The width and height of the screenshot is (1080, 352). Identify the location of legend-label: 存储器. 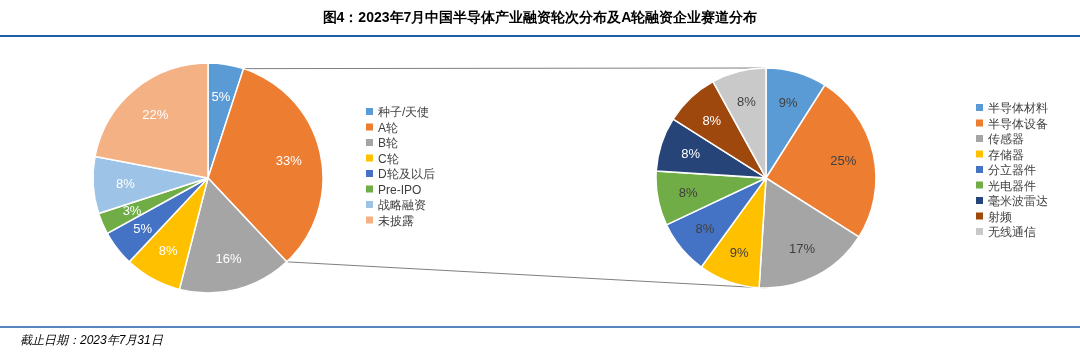
(1006, 154).